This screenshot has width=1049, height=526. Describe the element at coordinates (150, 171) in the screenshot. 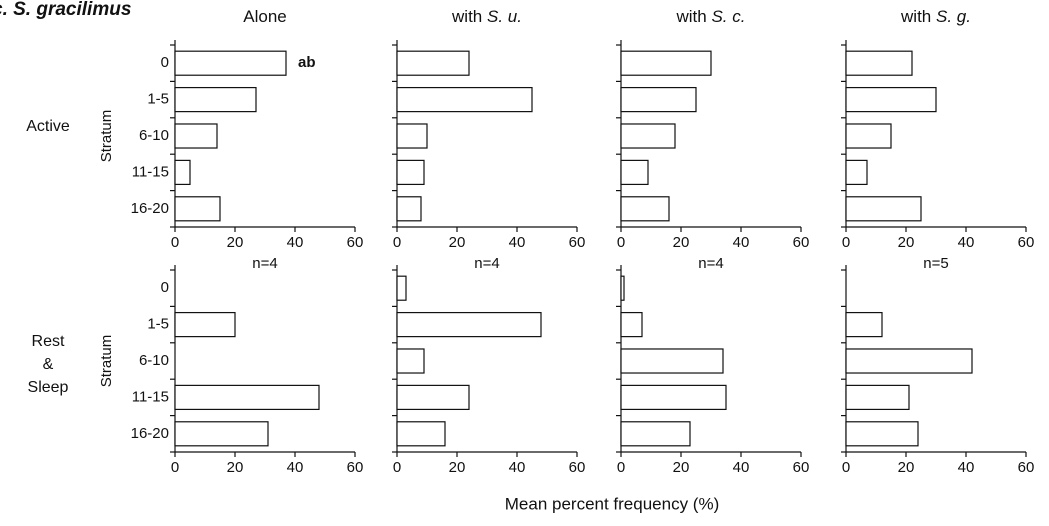

I see `y-tick-label: 11-15` at that location.